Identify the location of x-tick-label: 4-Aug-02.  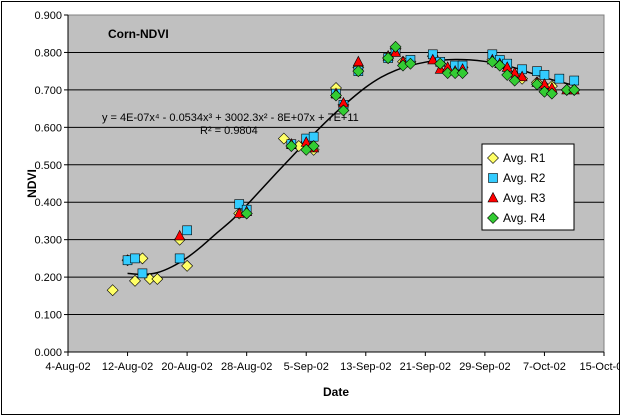
(67, 367).